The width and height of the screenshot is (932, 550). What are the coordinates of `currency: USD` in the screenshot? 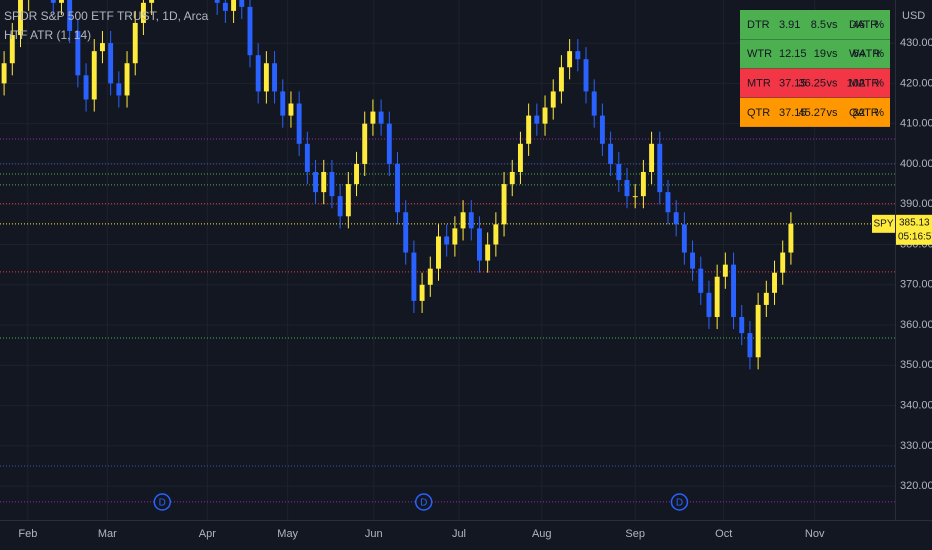 It's located at (913, 16).